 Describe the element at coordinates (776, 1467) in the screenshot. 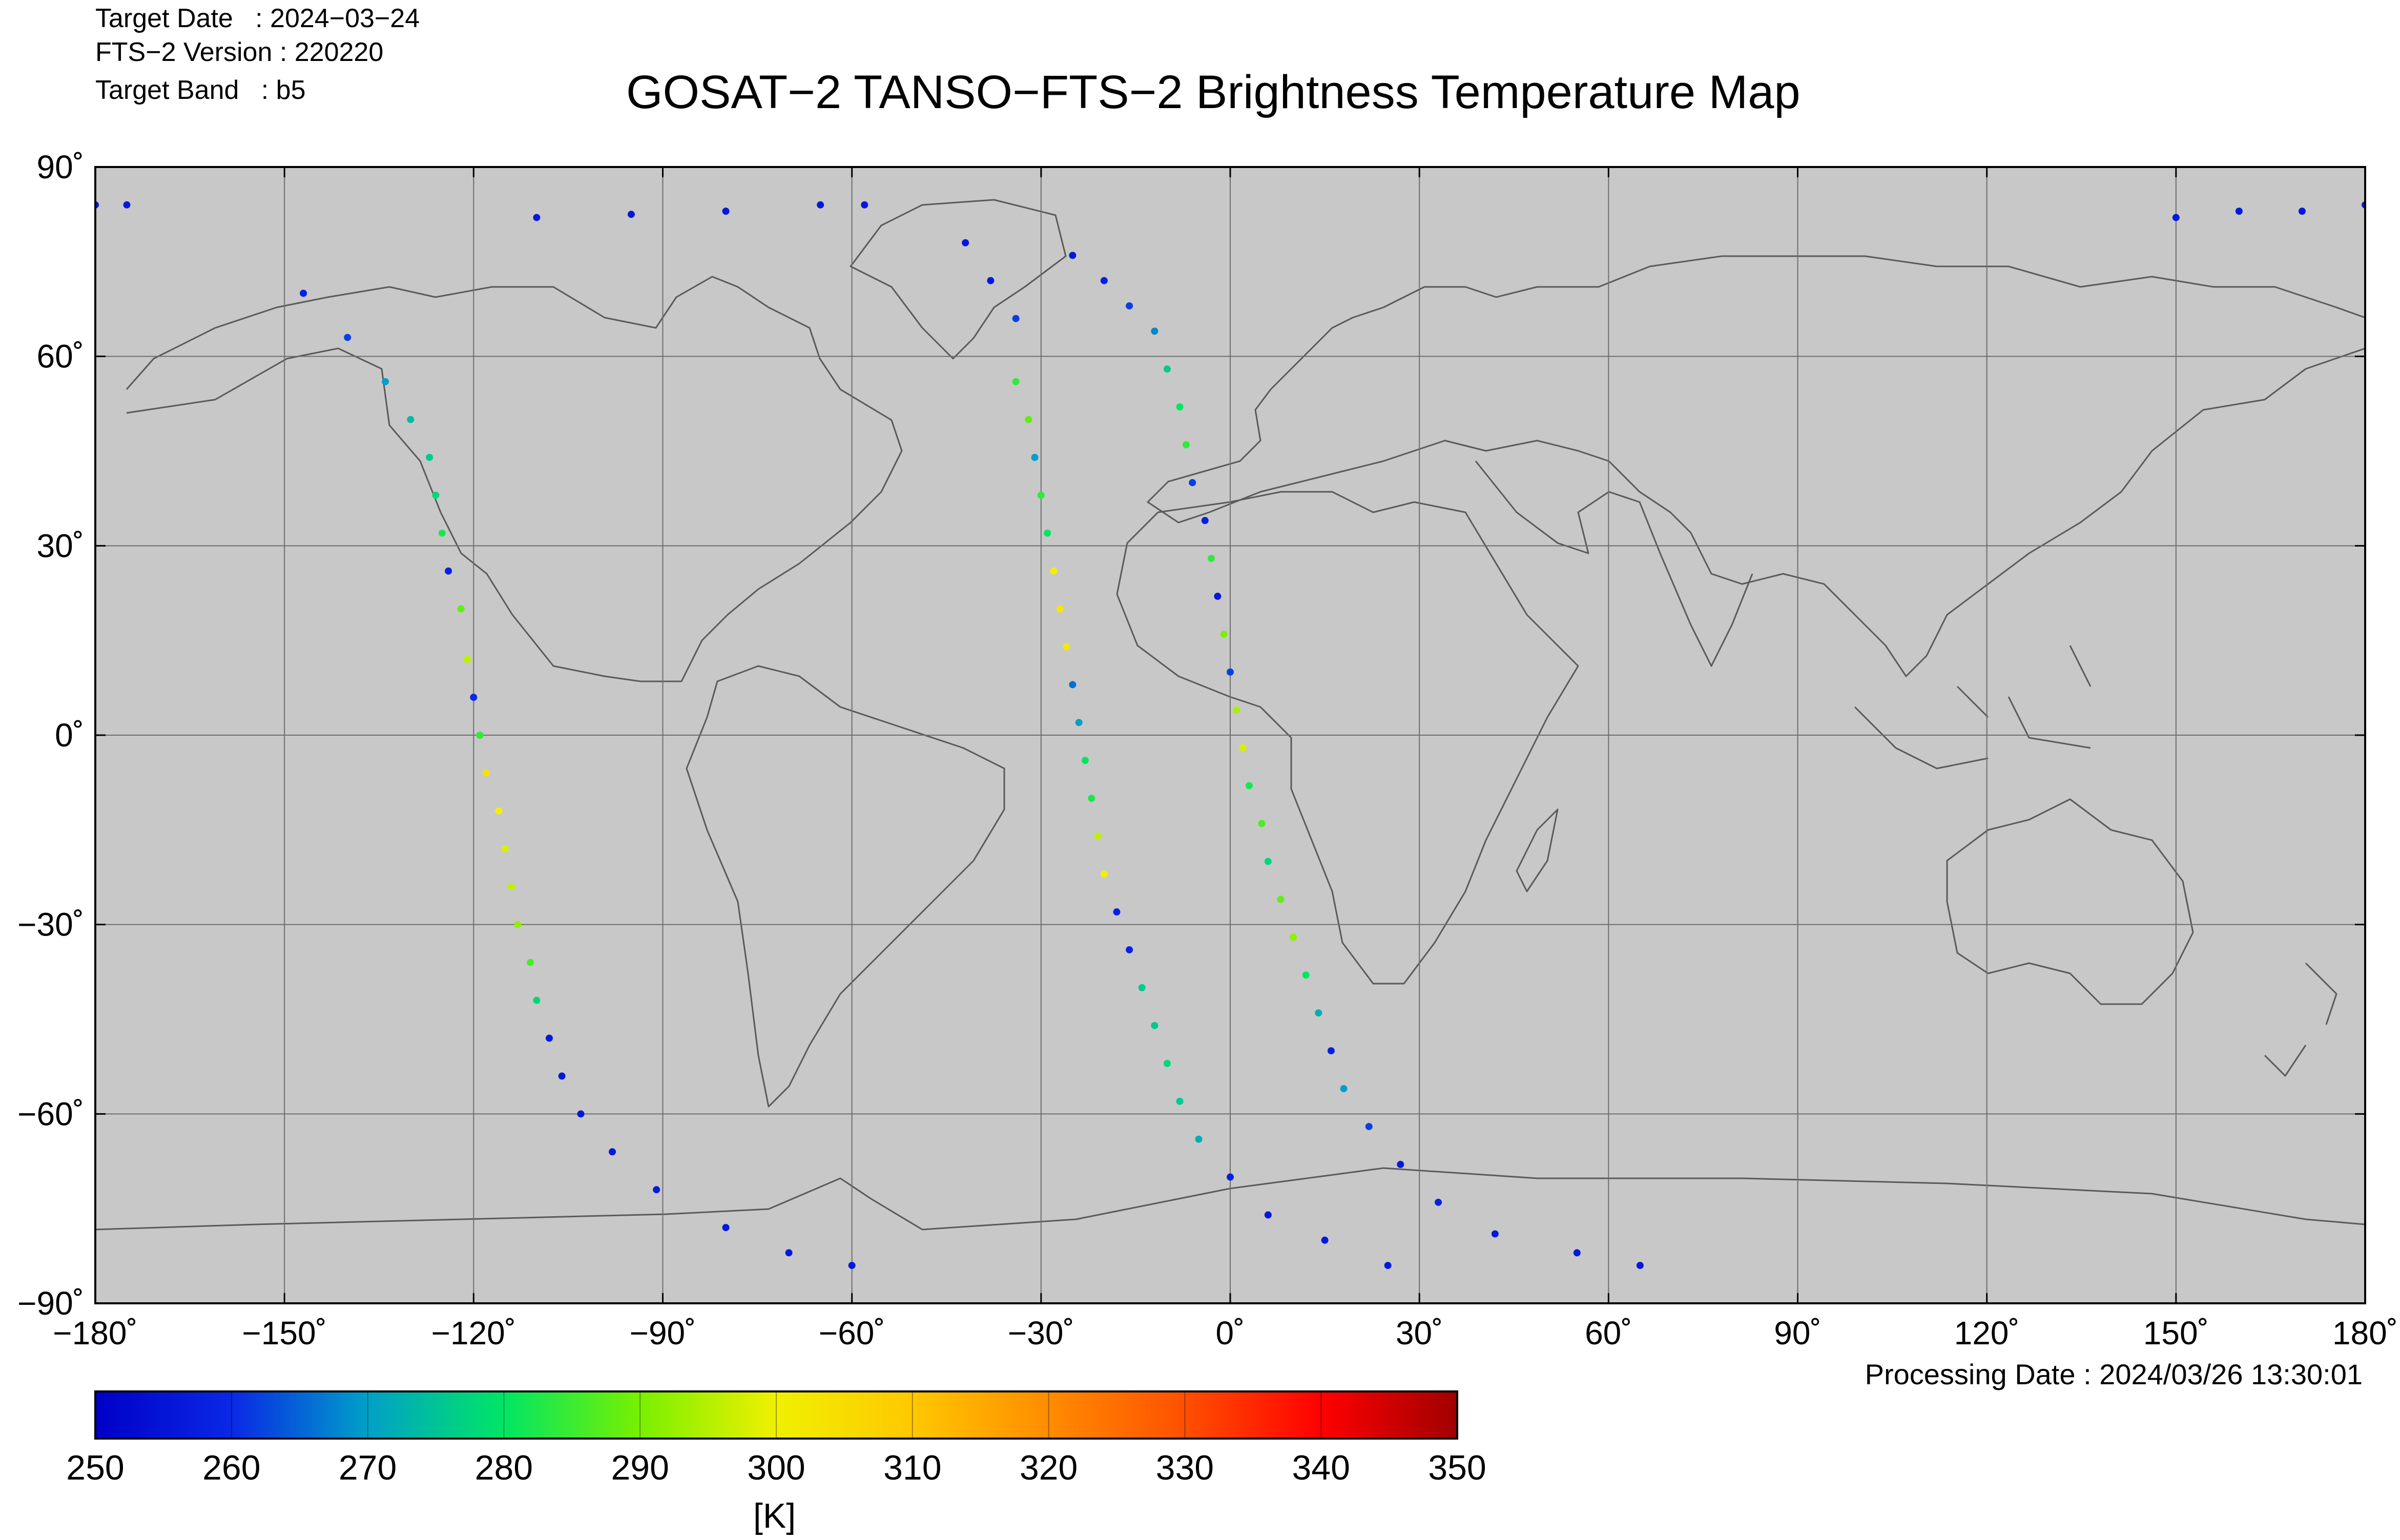

I see `colorbar-tick-label: 300` at that location.